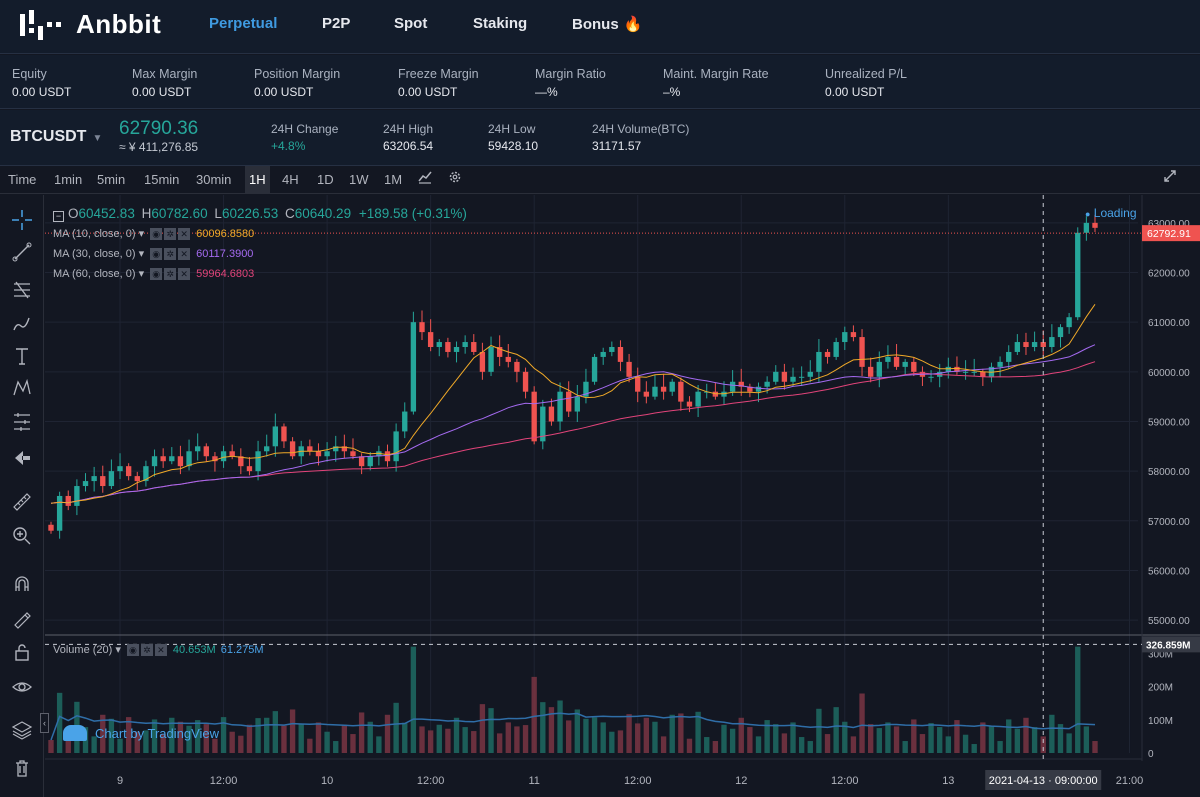 This screenshot has width=1200, height=797. What do you see at coordinates (607, 24) in the screenshot?
I see `nav-bonus: Bonus 🔥` at bounding box center [607, 24].